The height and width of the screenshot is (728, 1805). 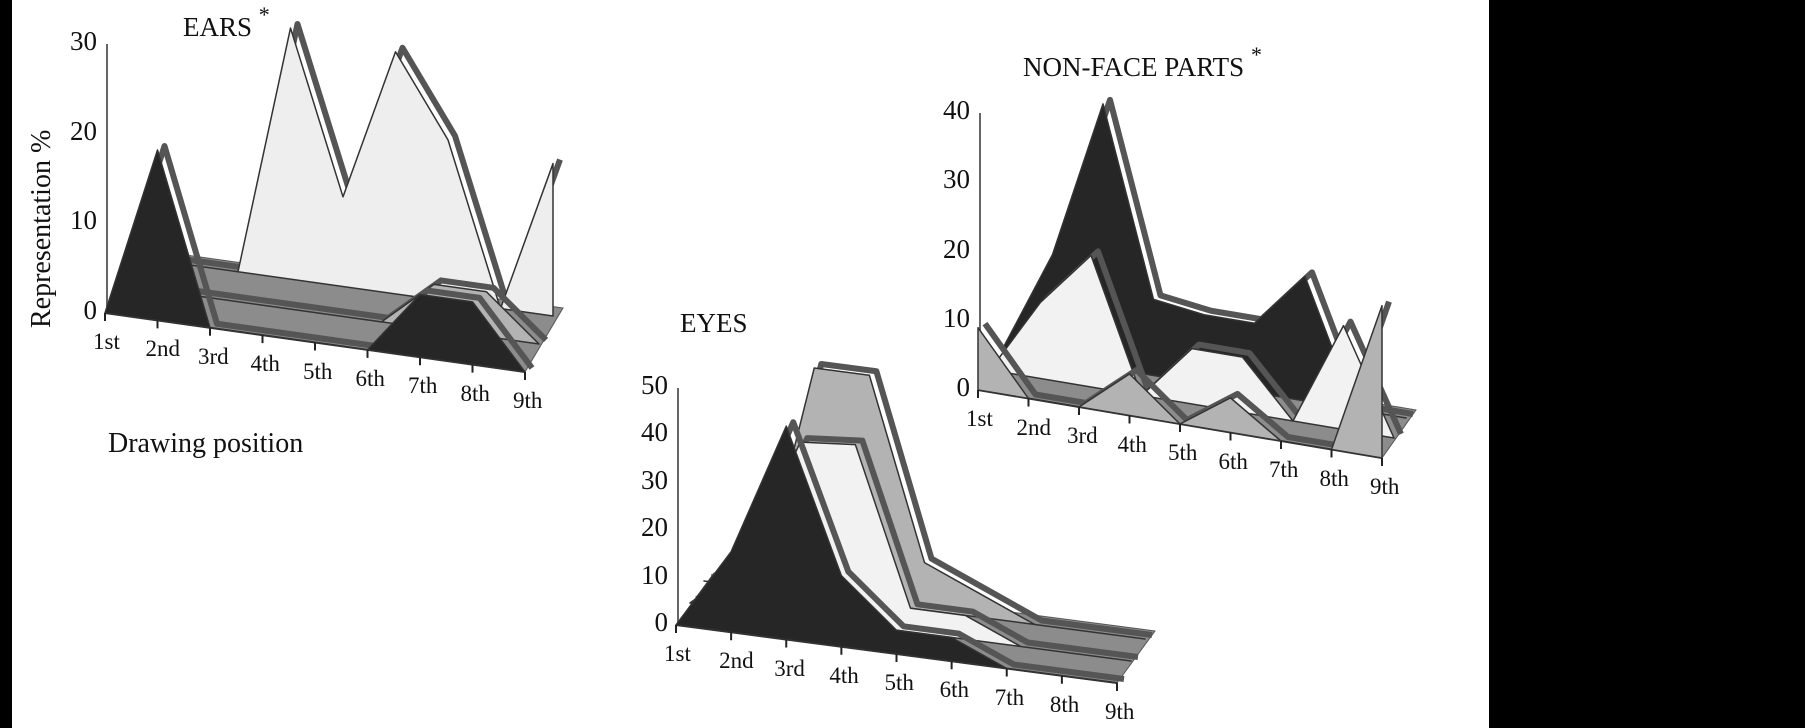 What do you see at coordinates (318, 371) in the screenshot?
I see `ears-x-tick-label: 5th` at bounding box center [318, 371].